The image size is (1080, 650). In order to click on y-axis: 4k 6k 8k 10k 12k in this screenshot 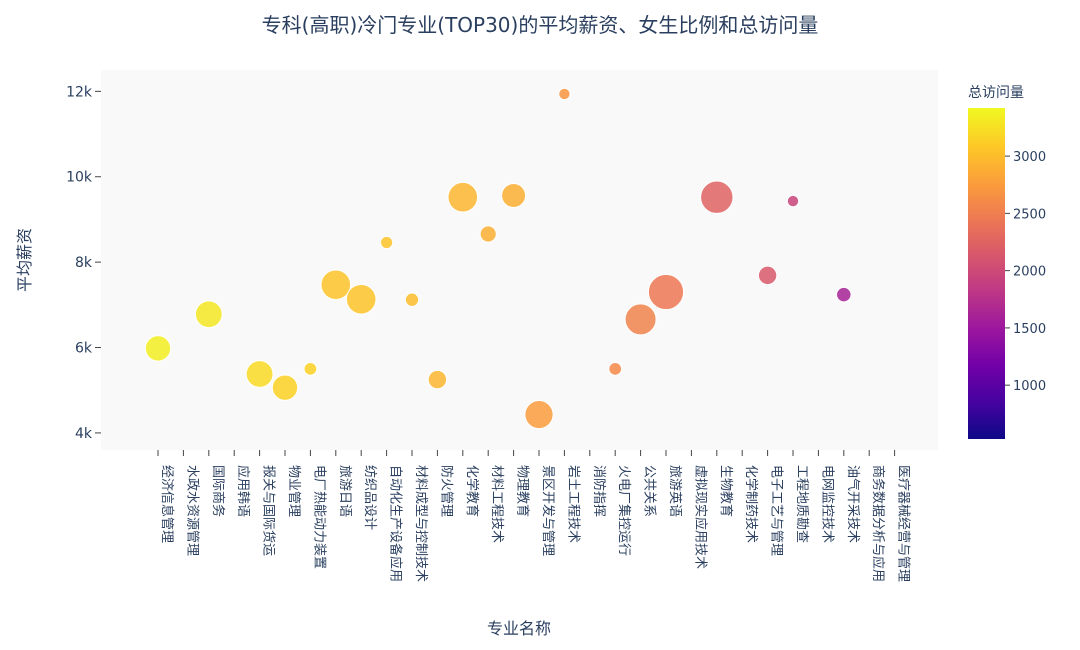, I will do `click(83, 263)`.